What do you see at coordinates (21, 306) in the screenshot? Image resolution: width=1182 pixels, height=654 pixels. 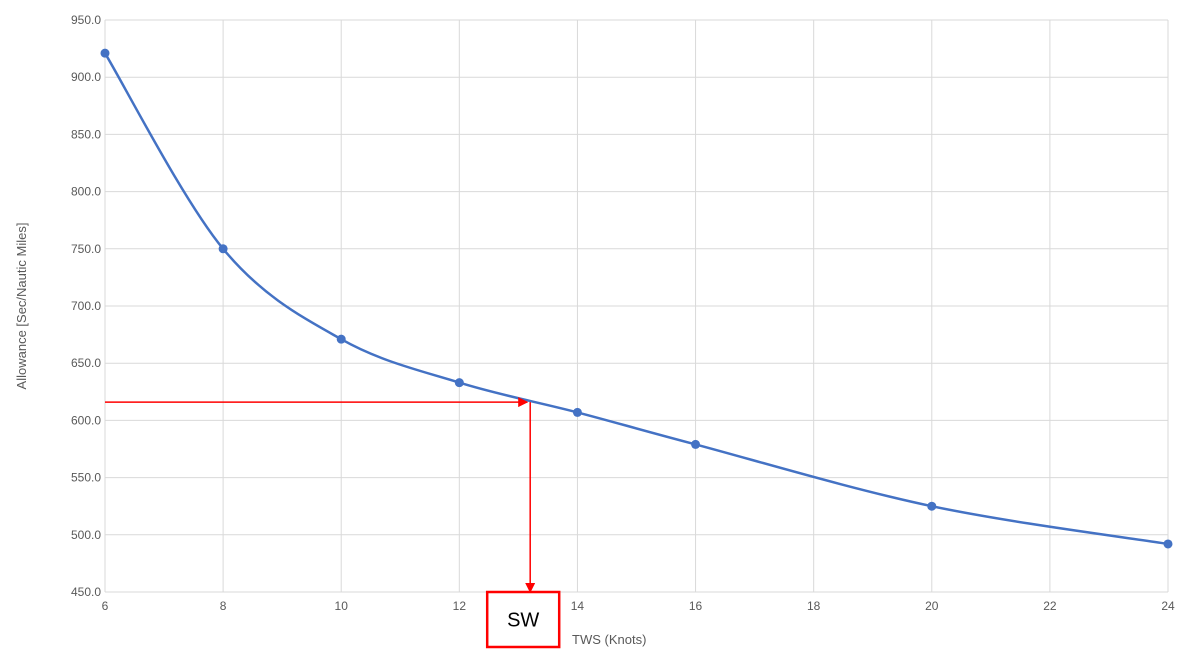 I see `y-axis-title: Allowance [Sec/Nautic Miles]` at bounding box center [21, 306].